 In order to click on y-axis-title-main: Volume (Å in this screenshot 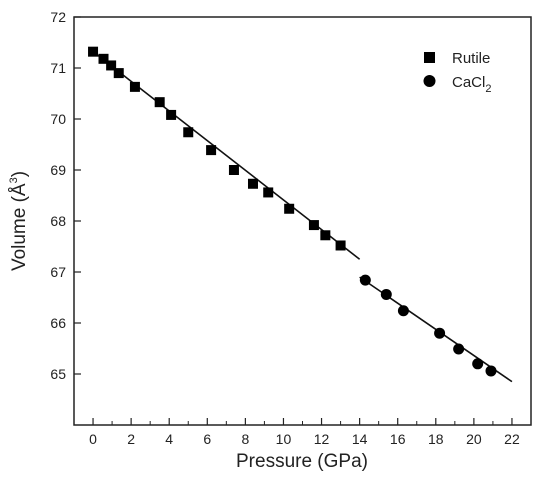, I will do `click(19, 227)`.